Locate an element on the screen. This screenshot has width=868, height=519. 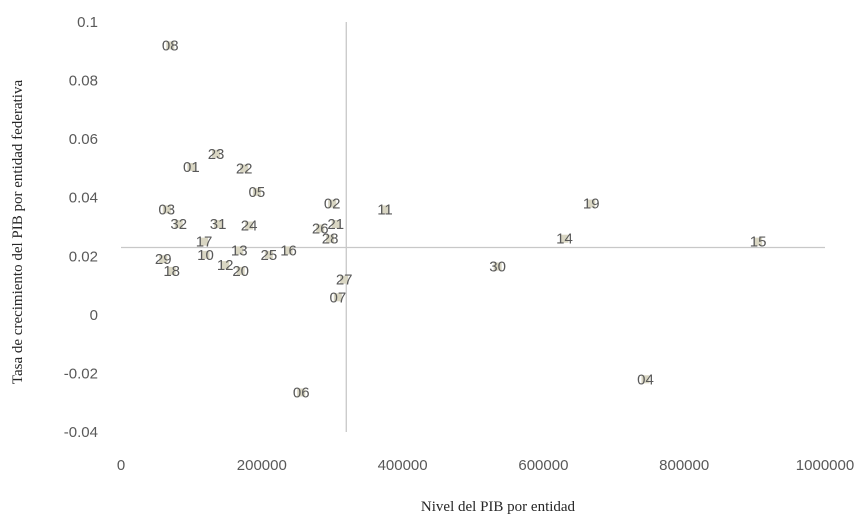
data-point: 16 is located at coordinates (288, 250).